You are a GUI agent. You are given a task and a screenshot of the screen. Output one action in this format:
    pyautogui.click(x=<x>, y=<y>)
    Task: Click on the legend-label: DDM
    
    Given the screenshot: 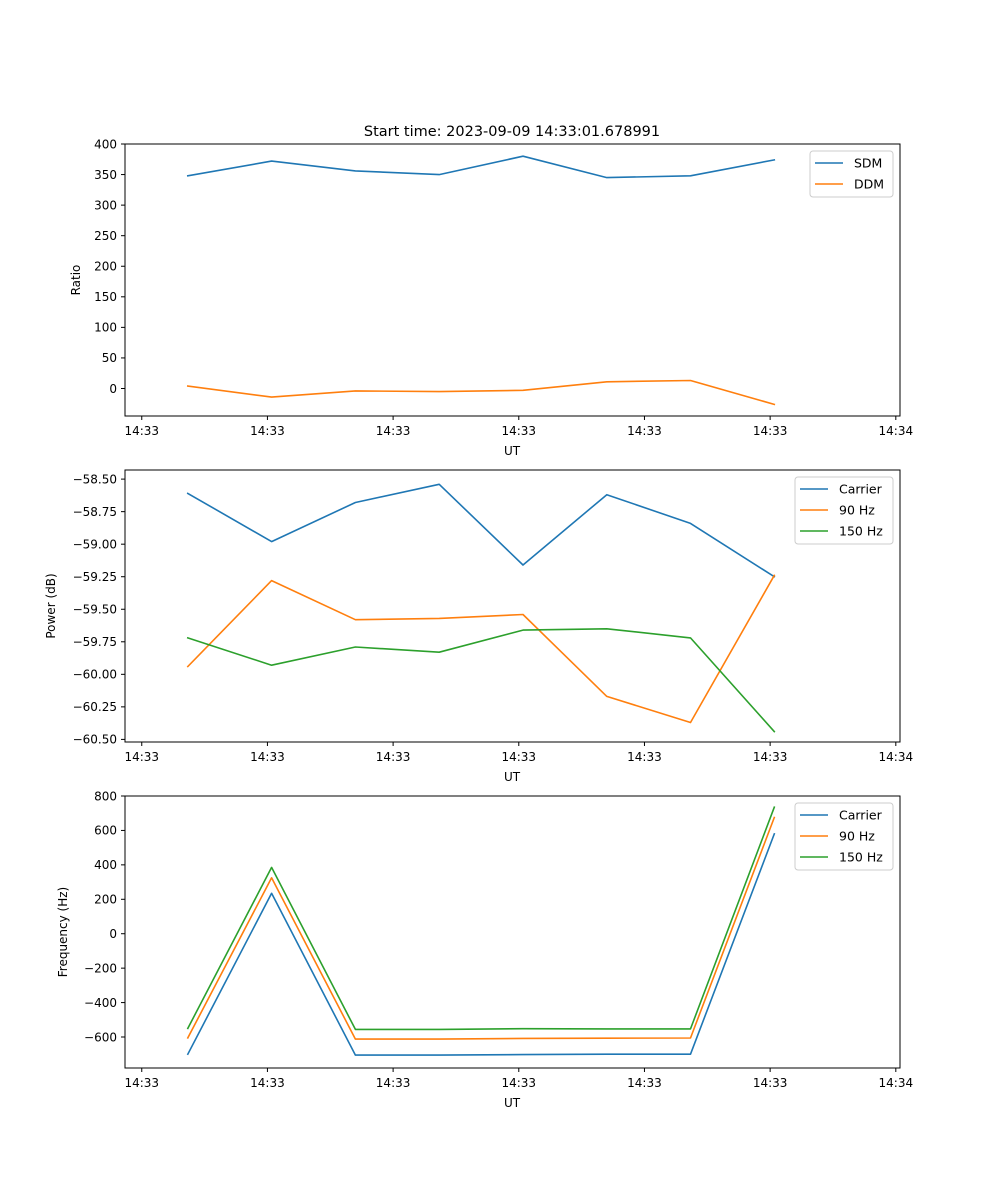 What is the action you would take?
    pyautogui.click(x=869, y=184)
    